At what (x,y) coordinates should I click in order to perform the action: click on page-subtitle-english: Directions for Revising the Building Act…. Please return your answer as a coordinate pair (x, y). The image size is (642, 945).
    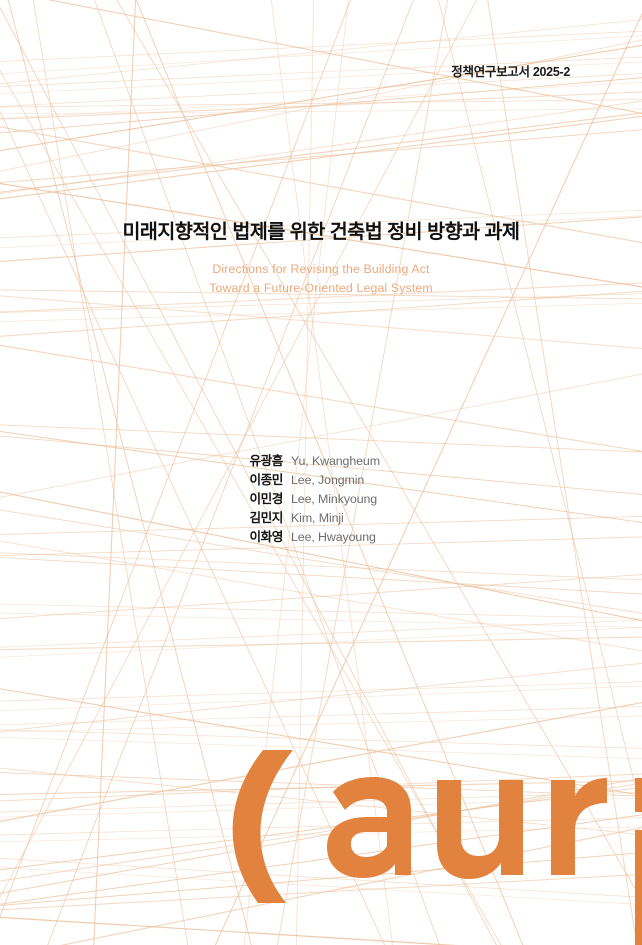
    Looking at the image, I should click on (321, 278).